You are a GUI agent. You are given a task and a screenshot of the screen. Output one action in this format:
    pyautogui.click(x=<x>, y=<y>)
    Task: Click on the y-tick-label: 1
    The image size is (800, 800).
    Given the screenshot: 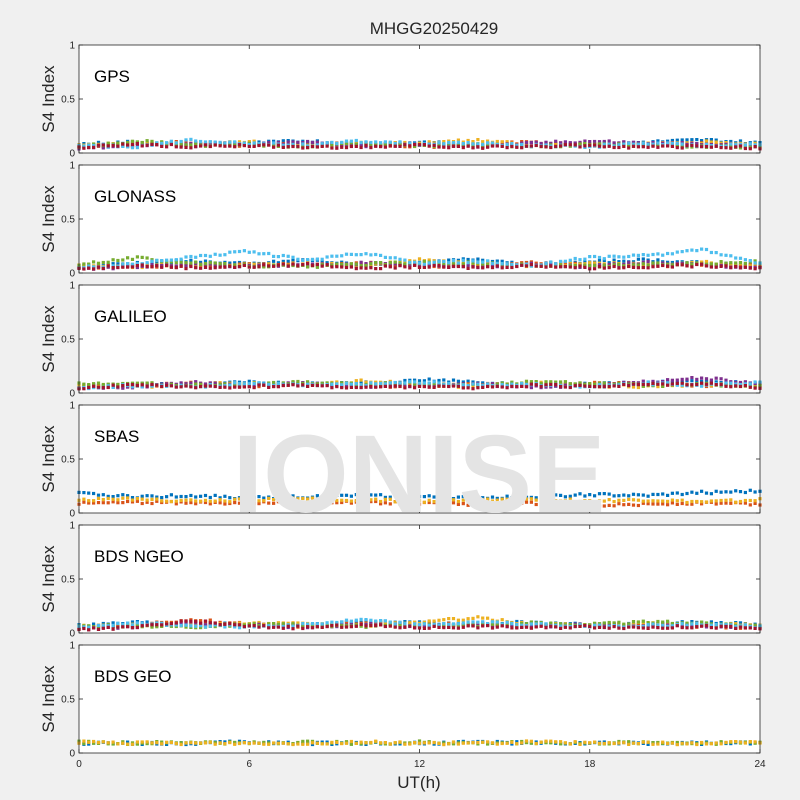 What is the action you would take?
    pyautogui.click(x=72, y=646)
    